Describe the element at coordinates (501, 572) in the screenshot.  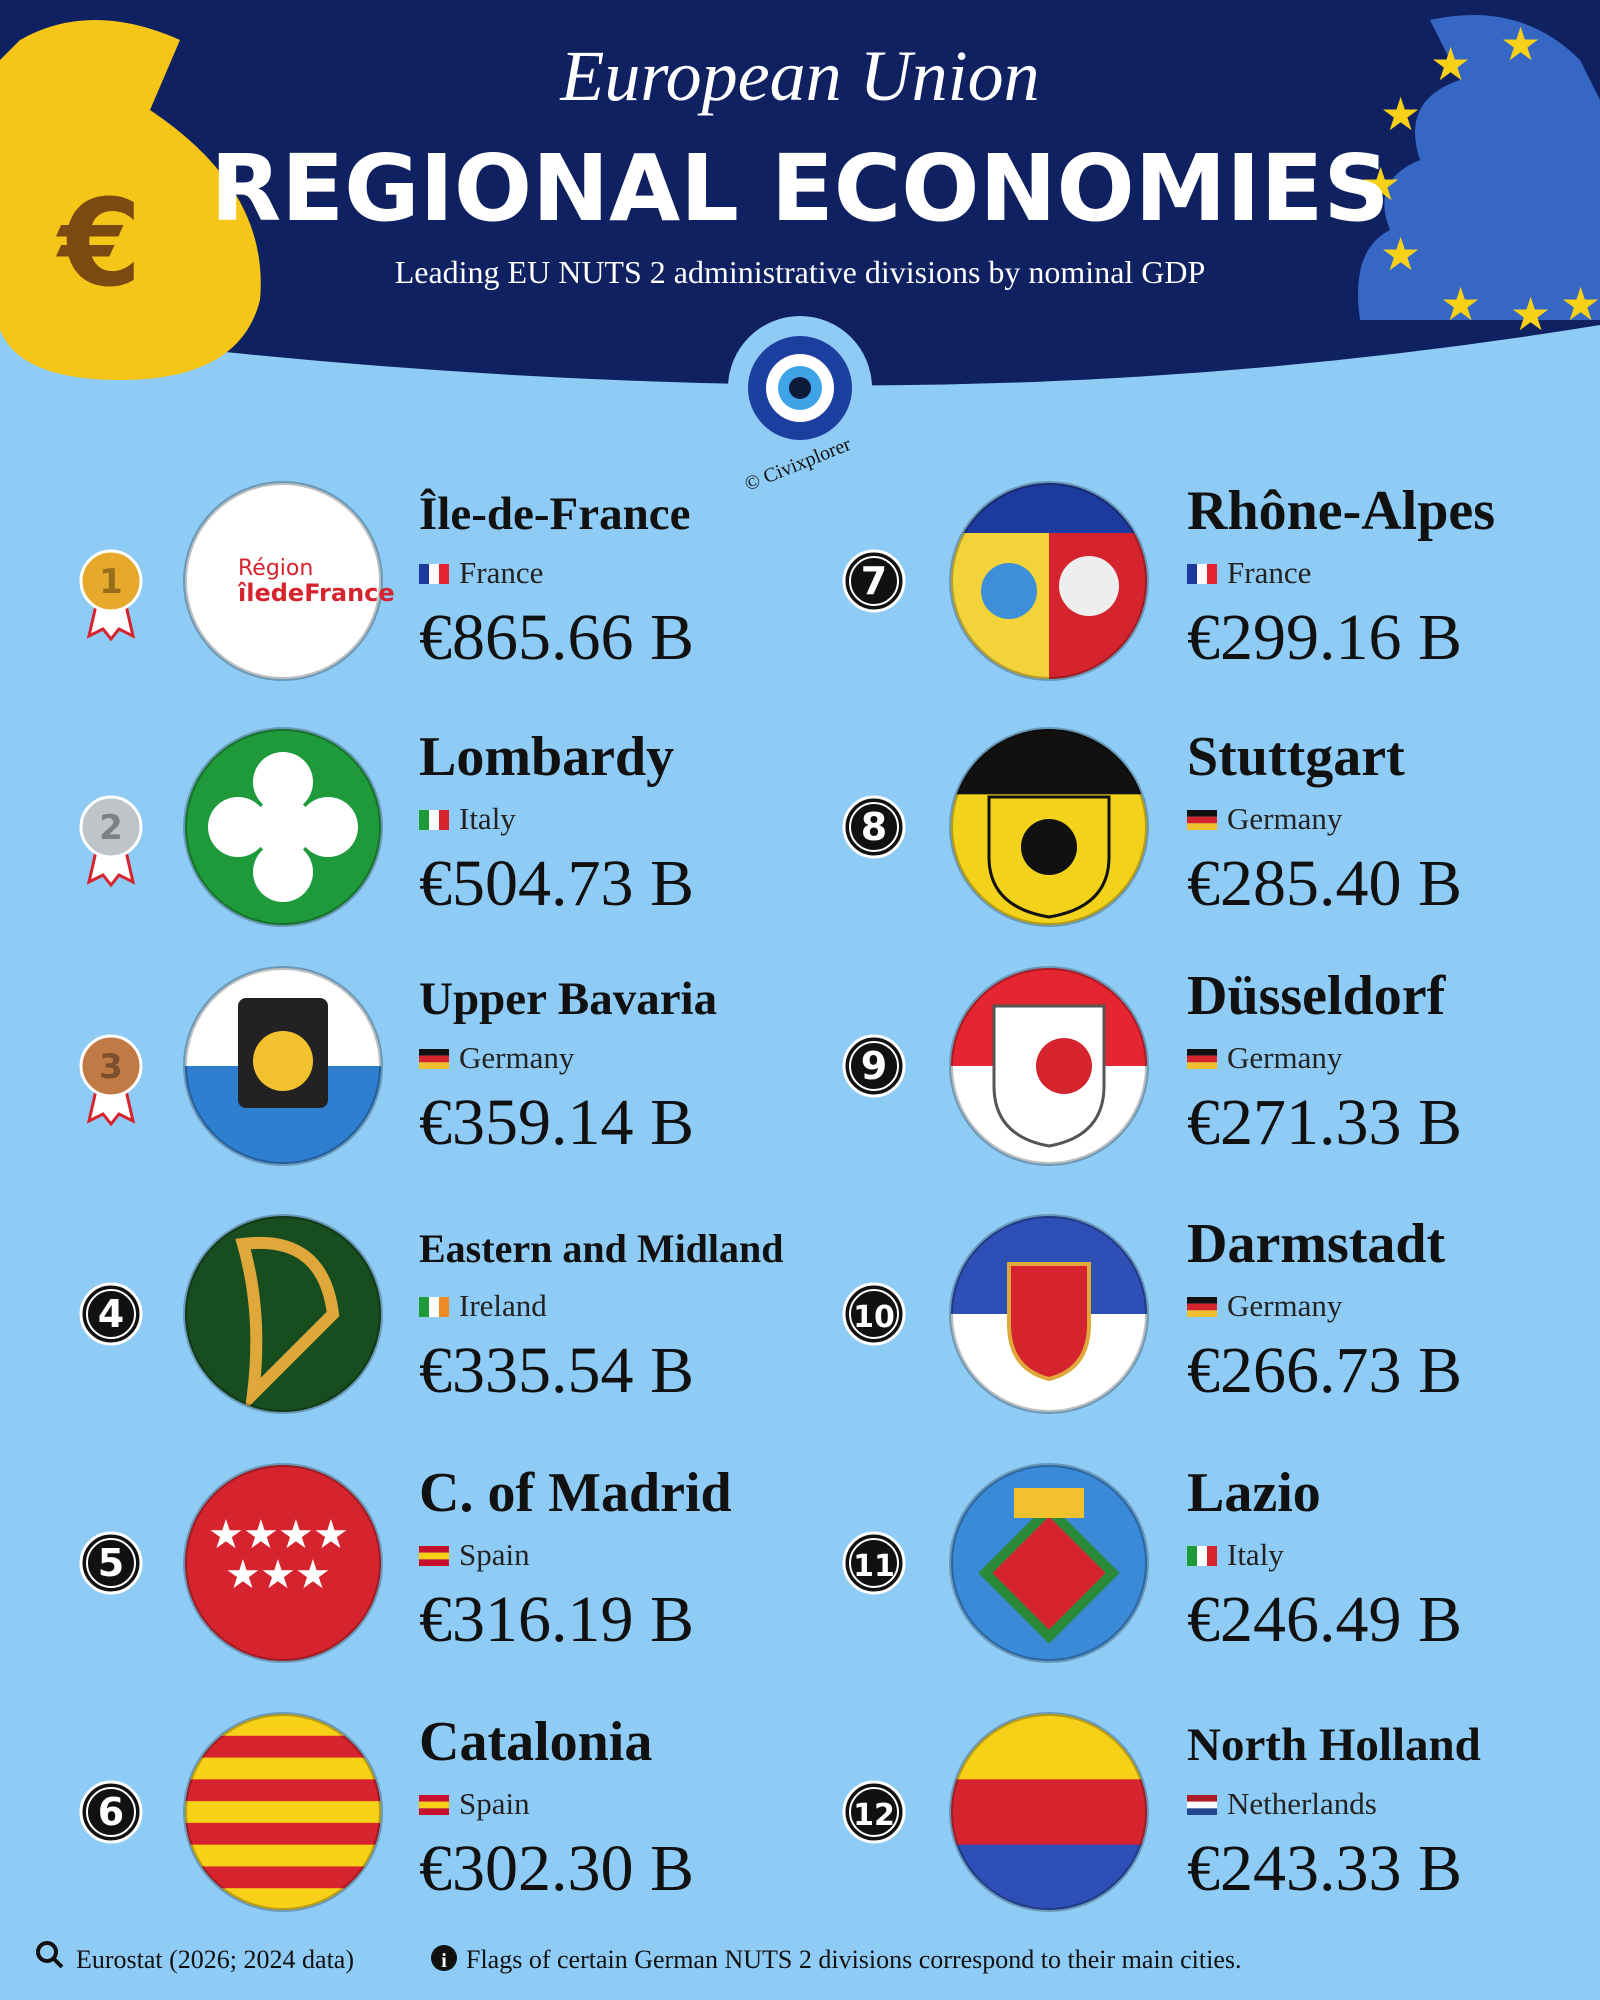
I see `country: France` at that location.